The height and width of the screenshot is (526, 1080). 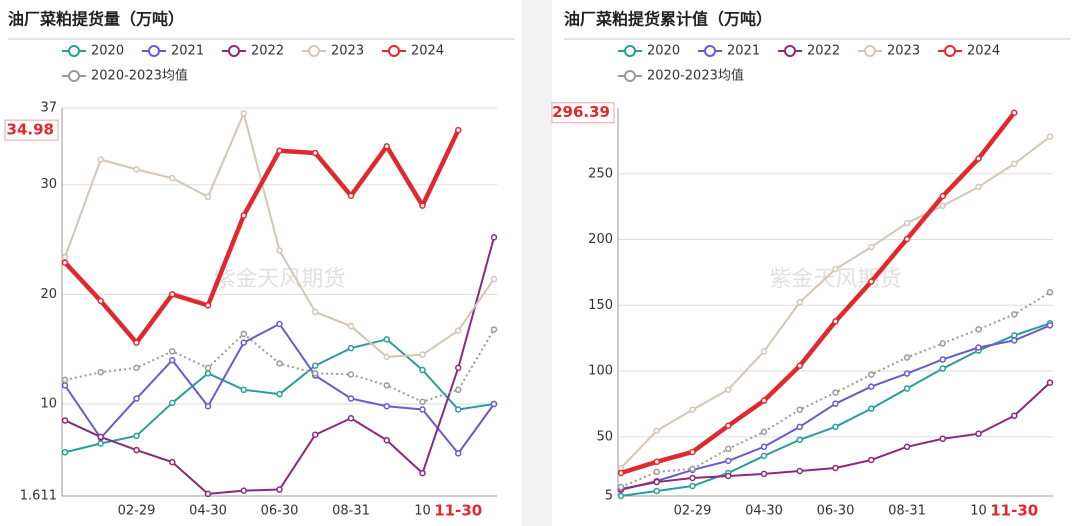 I want to click on current-value-label: 34.98, so click(x=30, y=130).